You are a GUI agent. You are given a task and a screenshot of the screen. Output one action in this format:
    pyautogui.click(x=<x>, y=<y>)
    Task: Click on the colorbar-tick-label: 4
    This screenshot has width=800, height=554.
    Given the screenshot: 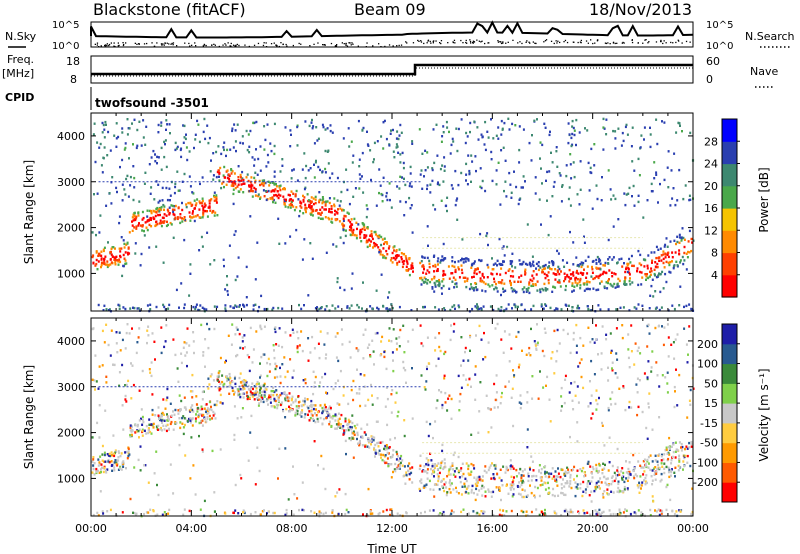 What is the action you would take?
    pyautogui.click(x=714, y=275)
    